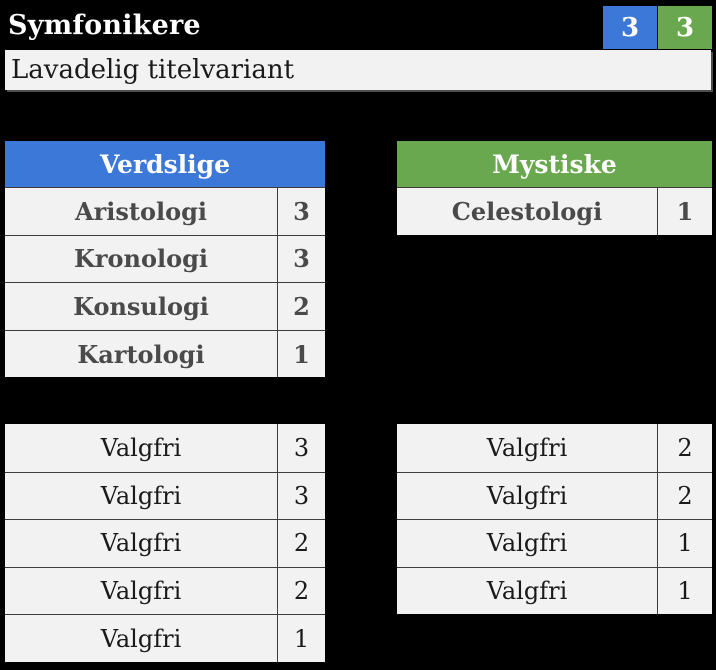 The width and height of the screenshot is (716, 670). Describe the element at coordinates (554, 164) in the screenshot. I see `table-header-mystiske: Mystiske` at that location.